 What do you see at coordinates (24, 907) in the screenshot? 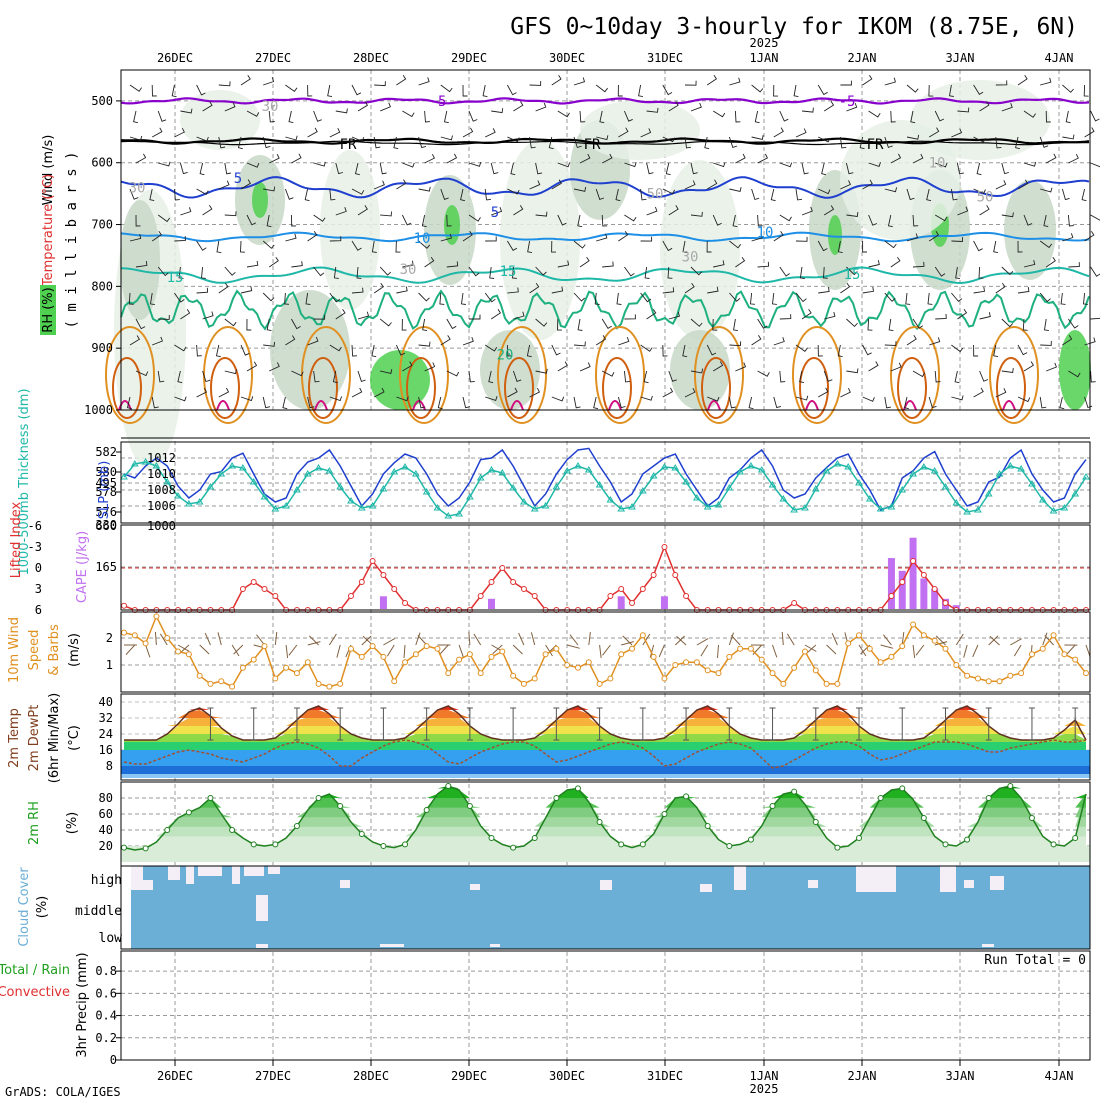
I see `cloud-axis-label: Cloud Cover` at bounding box center [24, 907].